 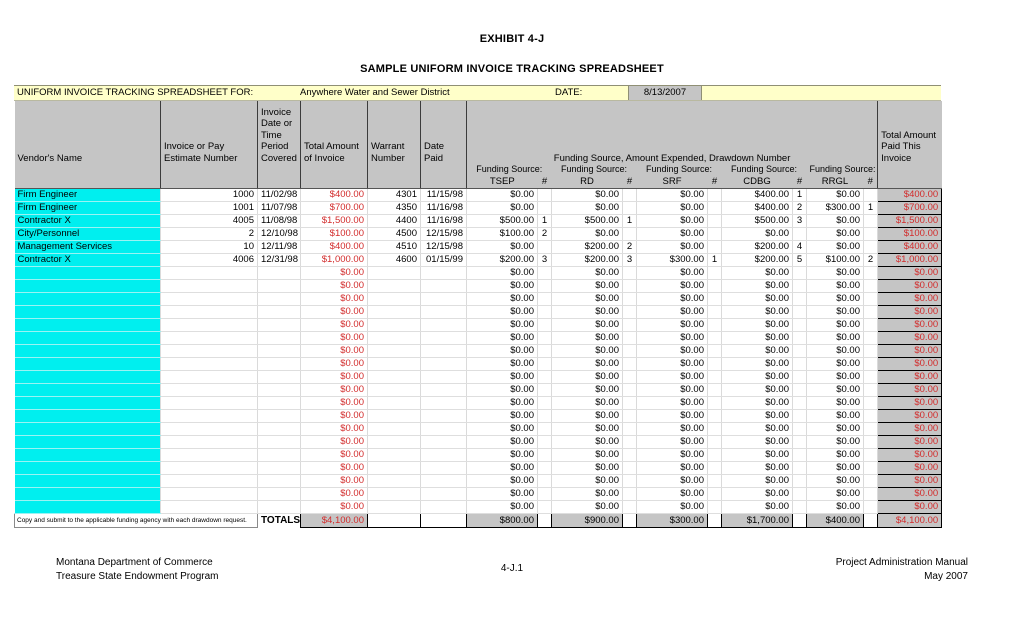 What do you see at coordinates (394, 195) in the screenshot?
I see `cell-warrant-number: 4301` at bounding box center [394, 195].